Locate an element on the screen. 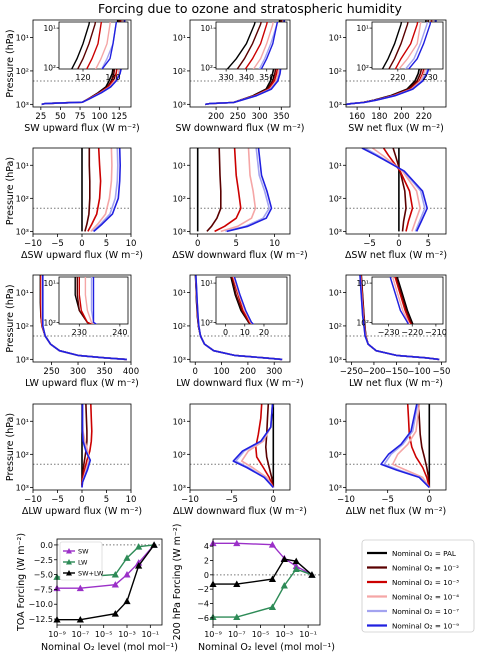 The width and height of the screenshot is (500, 653). x-tick-label: 10⁻⁹ is located at coordinates (213, 634).